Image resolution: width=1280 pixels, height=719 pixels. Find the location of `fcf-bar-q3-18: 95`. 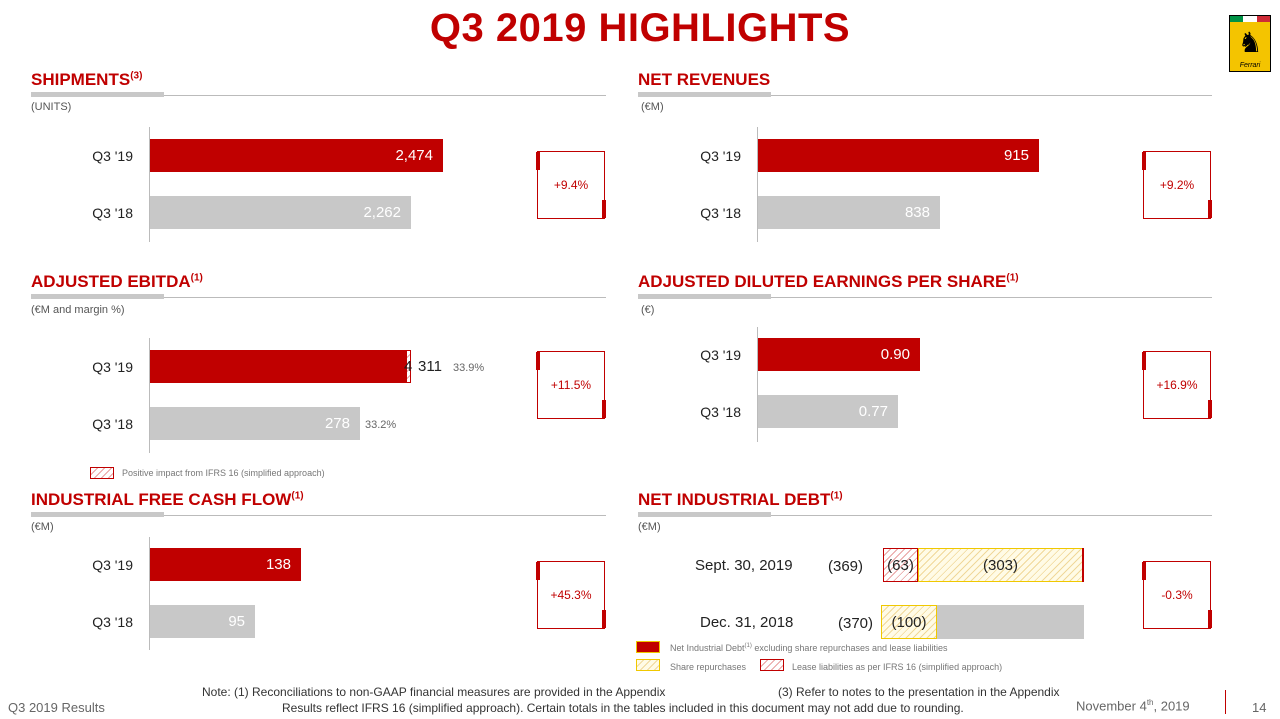

fcf-bar-q3-18: 95 is located at coordinates (202, 621).